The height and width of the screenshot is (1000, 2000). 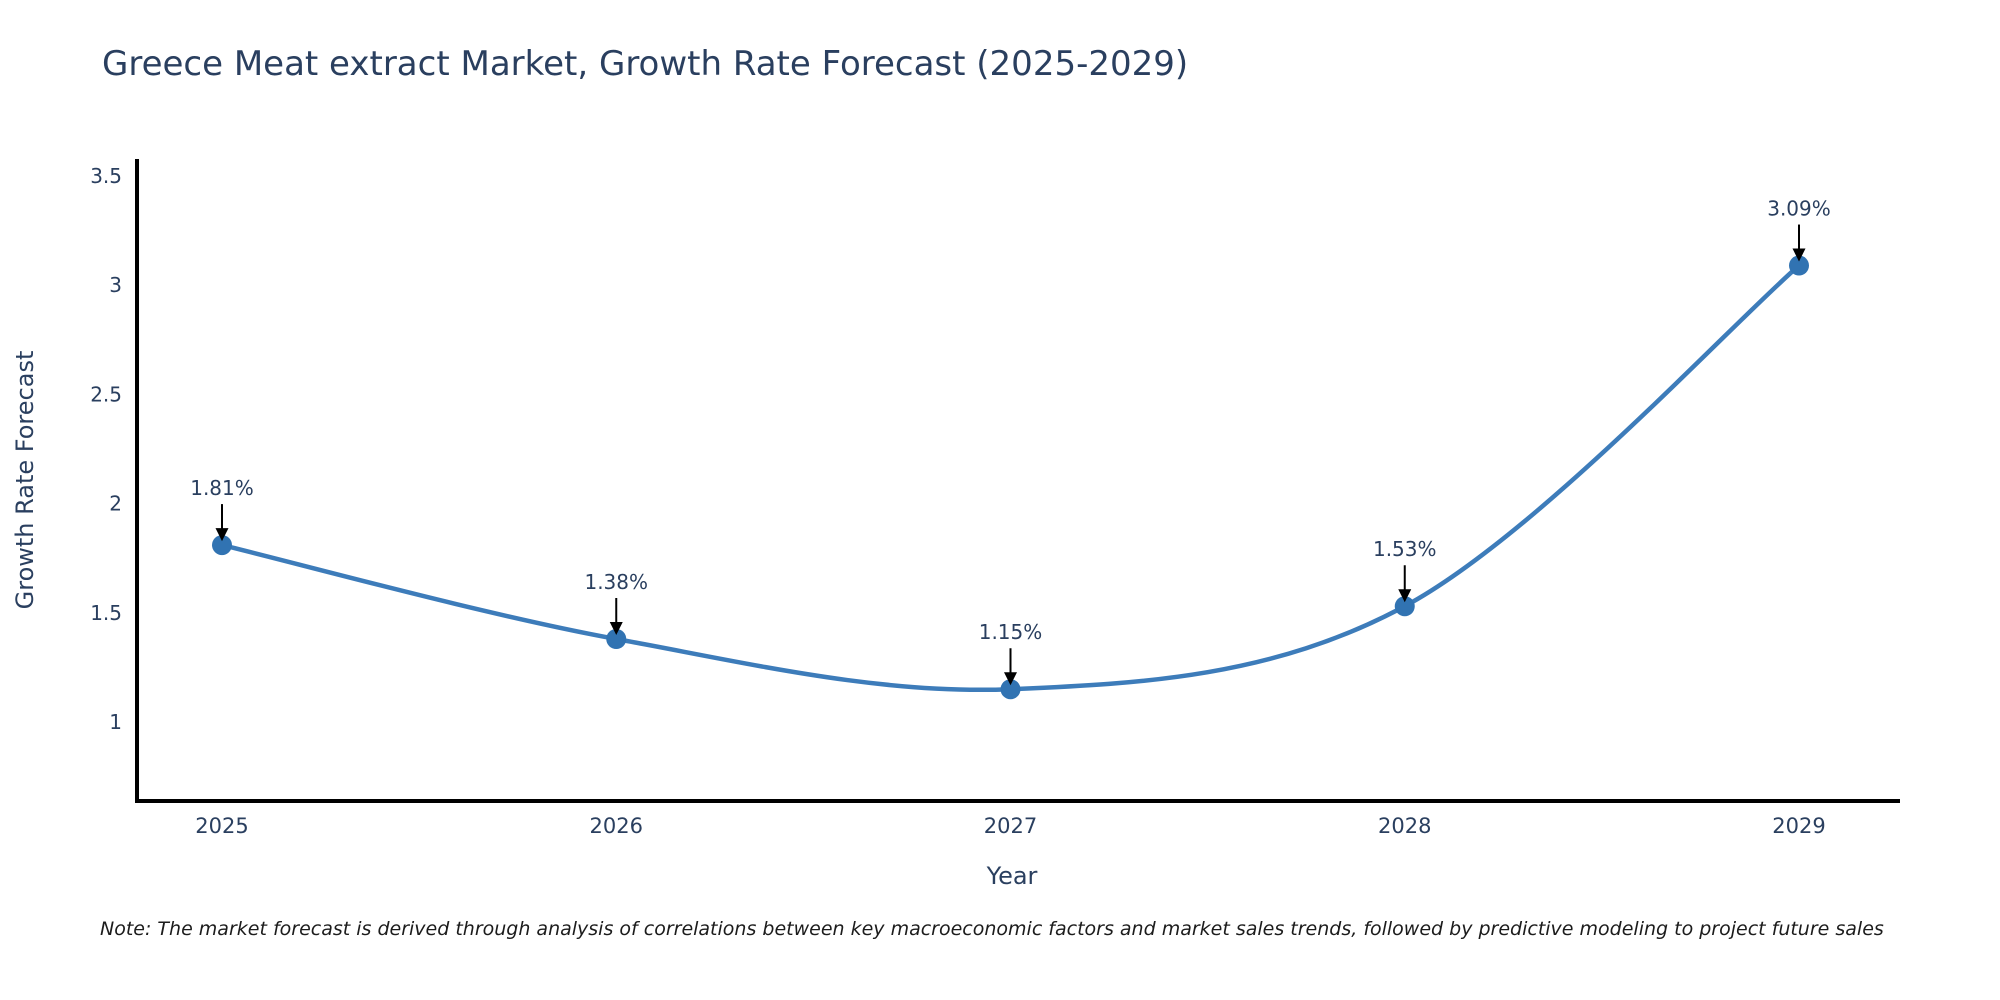 What do you see at coordinates (1404, 826) in the screenshot?
I see `x-tick-label: 2028` at bounding box center [1404, 826].